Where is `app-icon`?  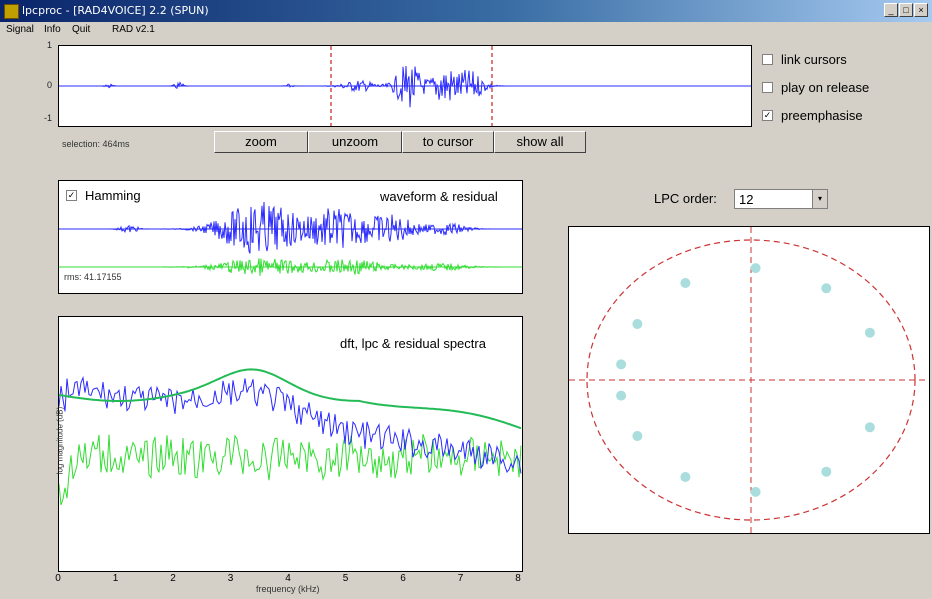
app-icon is located at coordinates (11, 11).